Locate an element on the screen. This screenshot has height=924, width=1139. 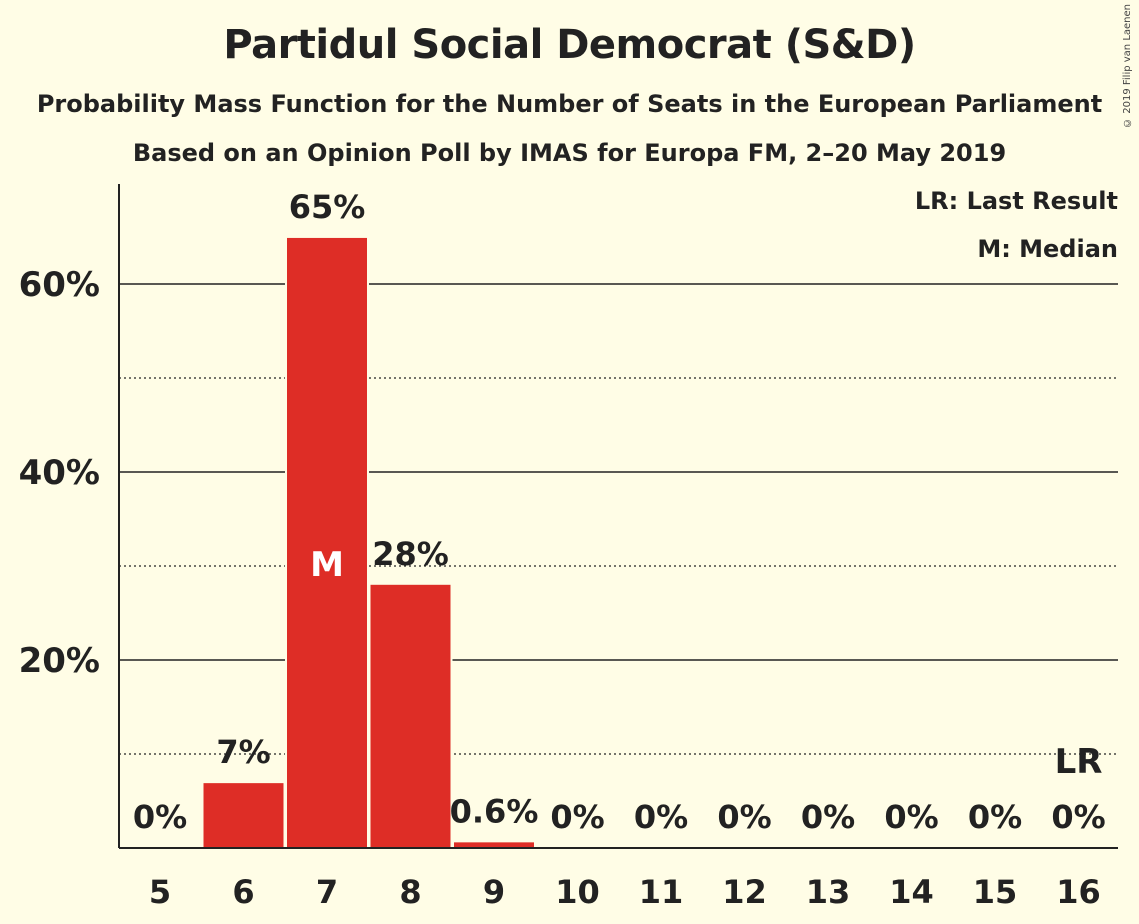
x-tick-label: 8 is located at coordinates (410, 892).